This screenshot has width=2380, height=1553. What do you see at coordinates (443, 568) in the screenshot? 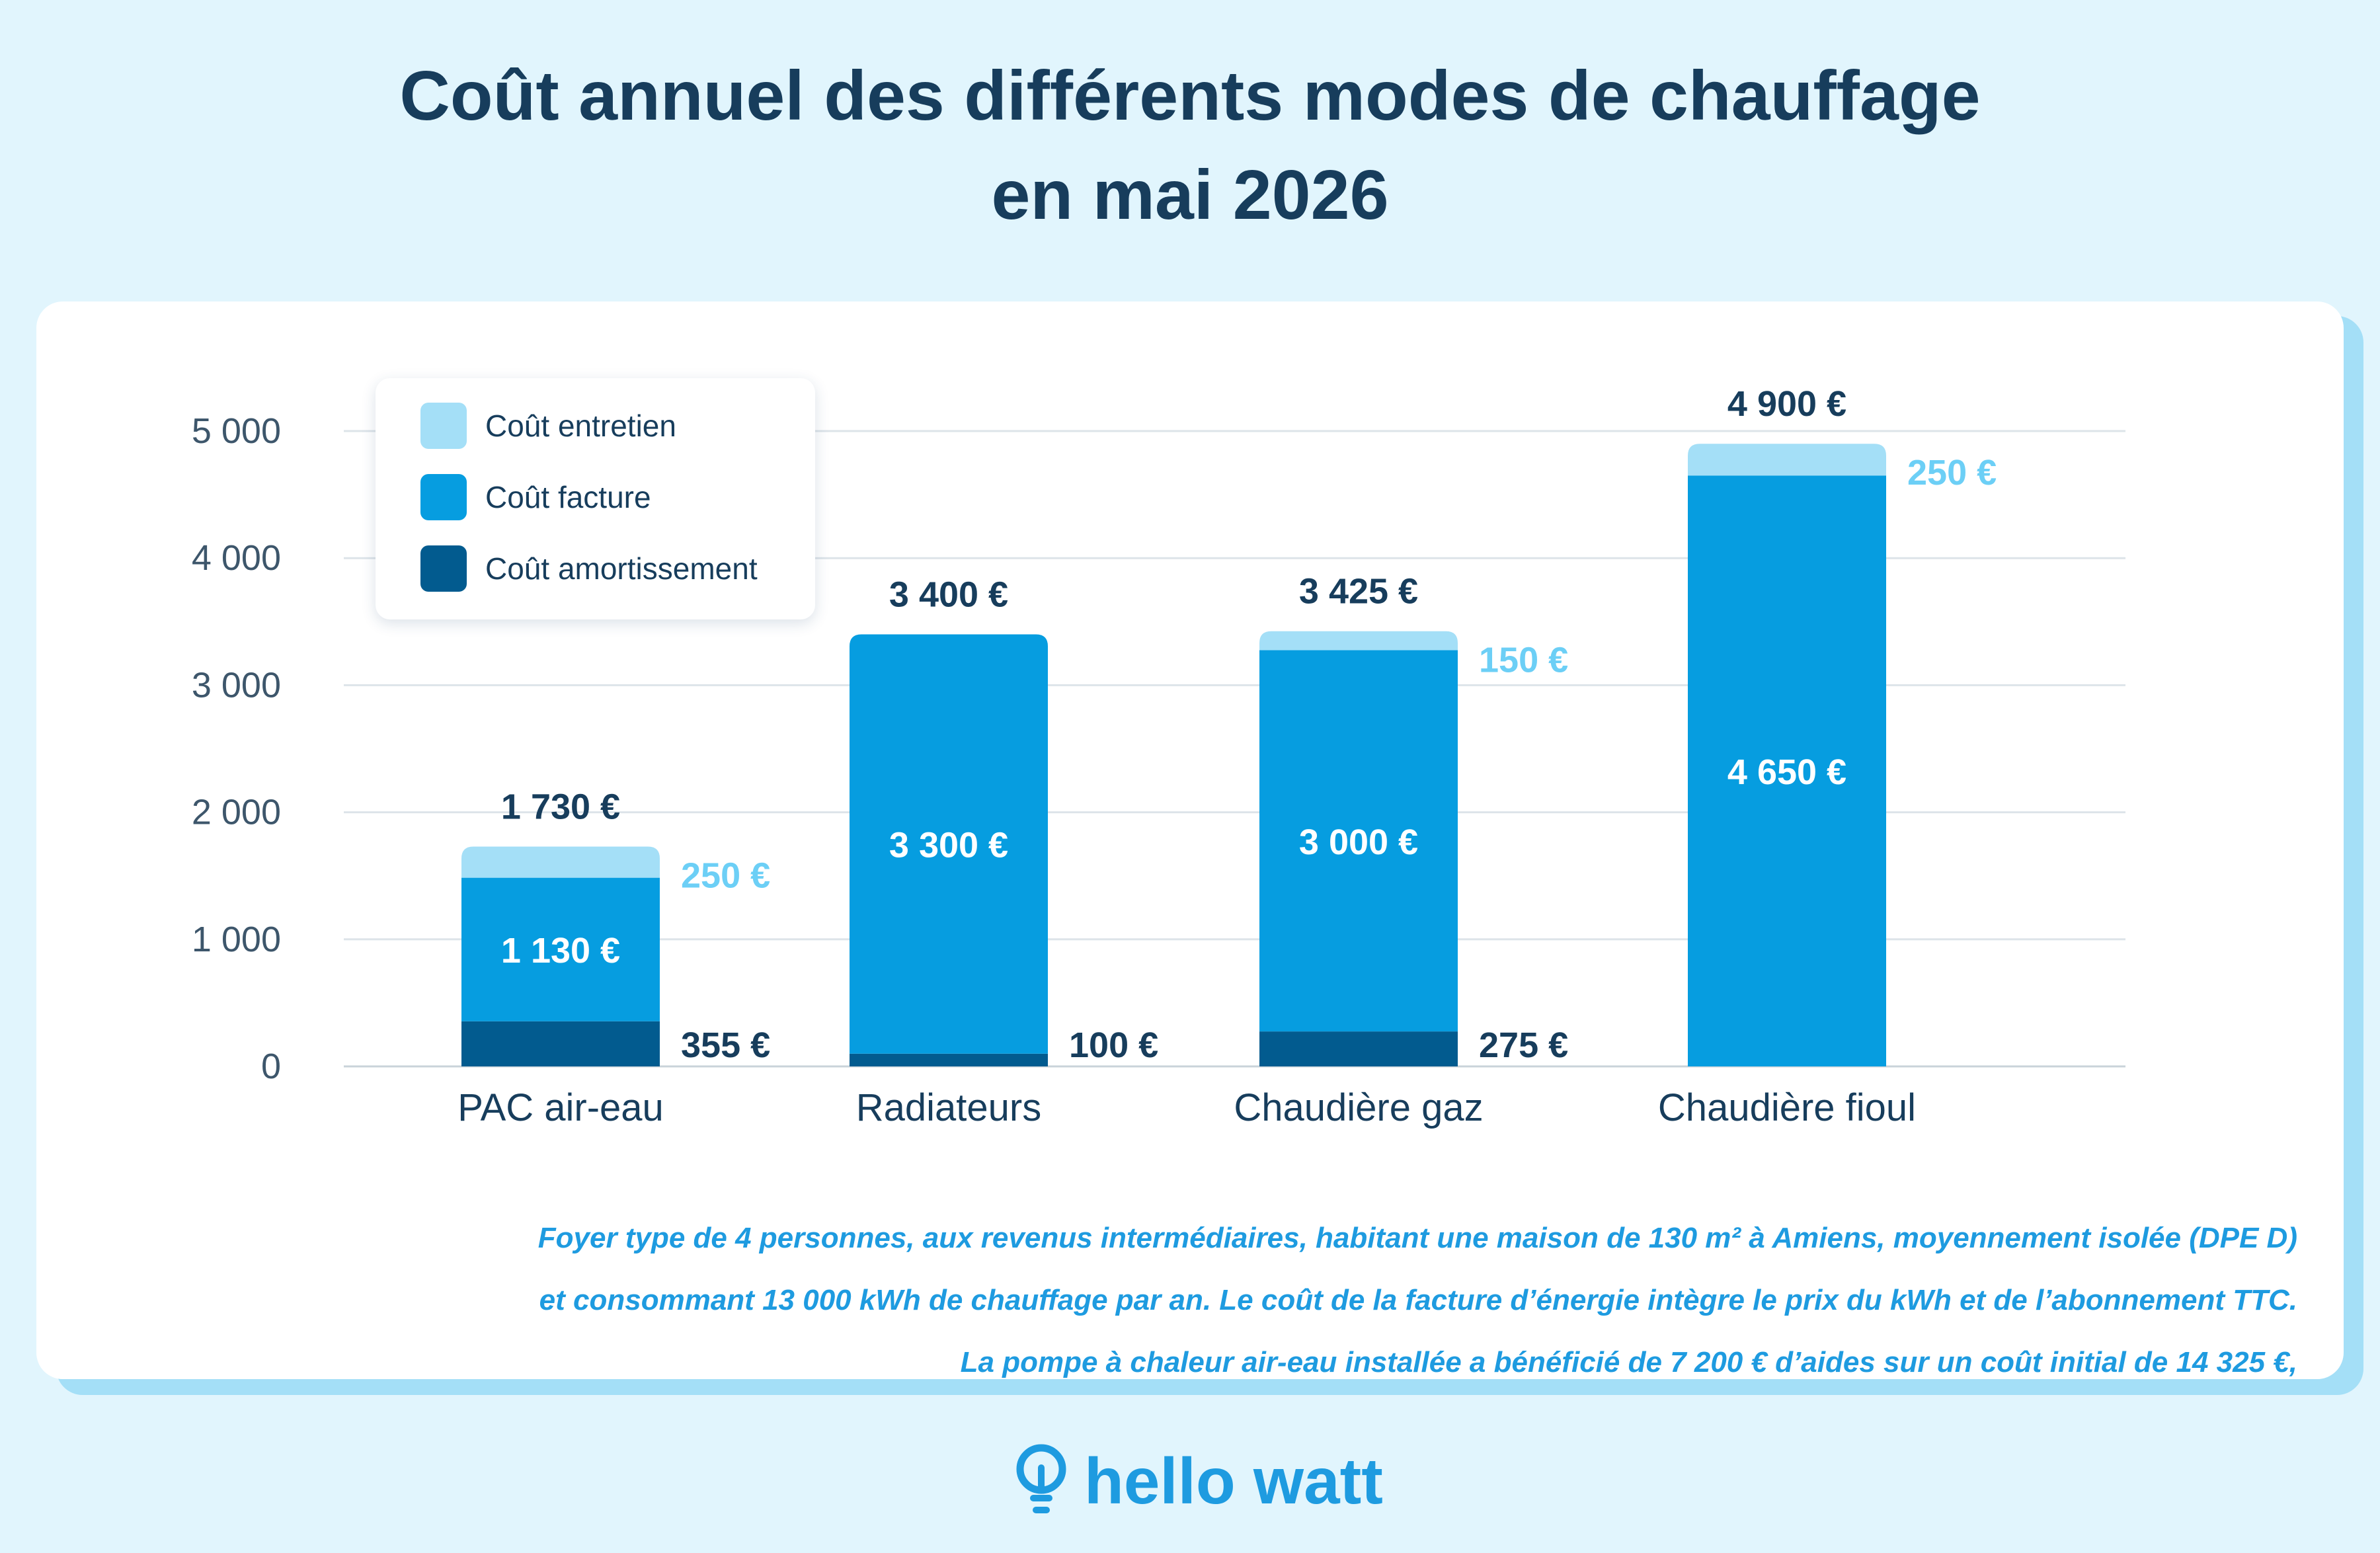
I see `legend-swatch-amortissement` at bounding box center [443, 568].